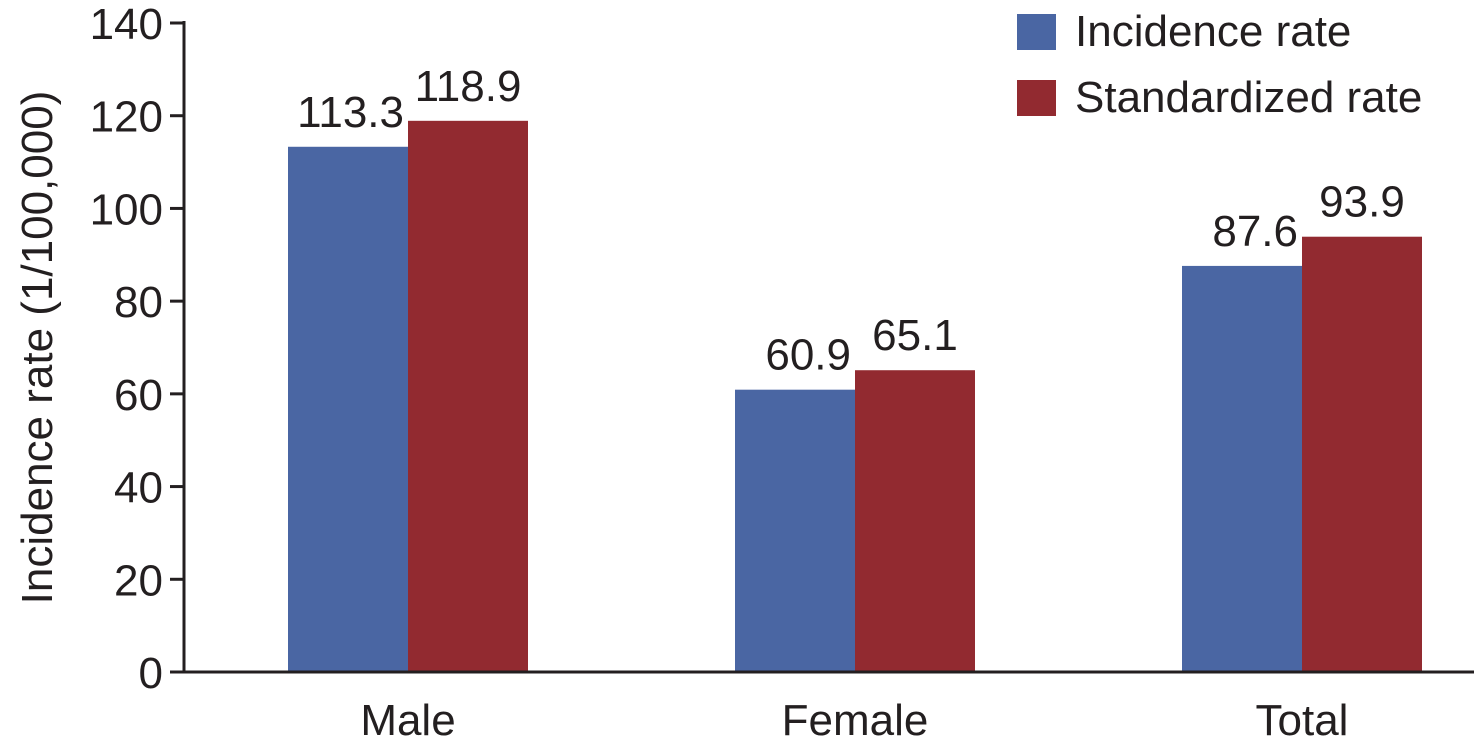  What do you see at coordinates (138, 395) in the screenshot?
I see `y-tick-label-60: 60` at bounding box center [138, 395].